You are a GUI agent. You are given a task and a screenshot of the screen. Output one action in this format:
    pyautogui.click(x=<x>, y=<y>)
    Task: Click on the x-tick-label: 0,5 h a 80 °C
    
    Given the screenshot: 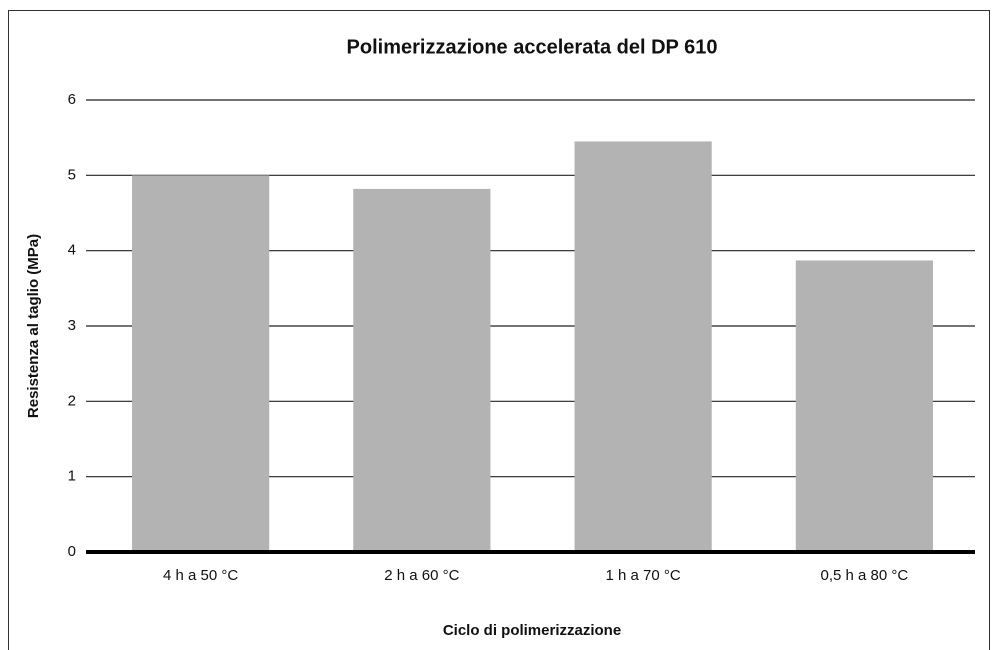 What is the action you would take?
    pyautogui.click(x=865, y=575)
    